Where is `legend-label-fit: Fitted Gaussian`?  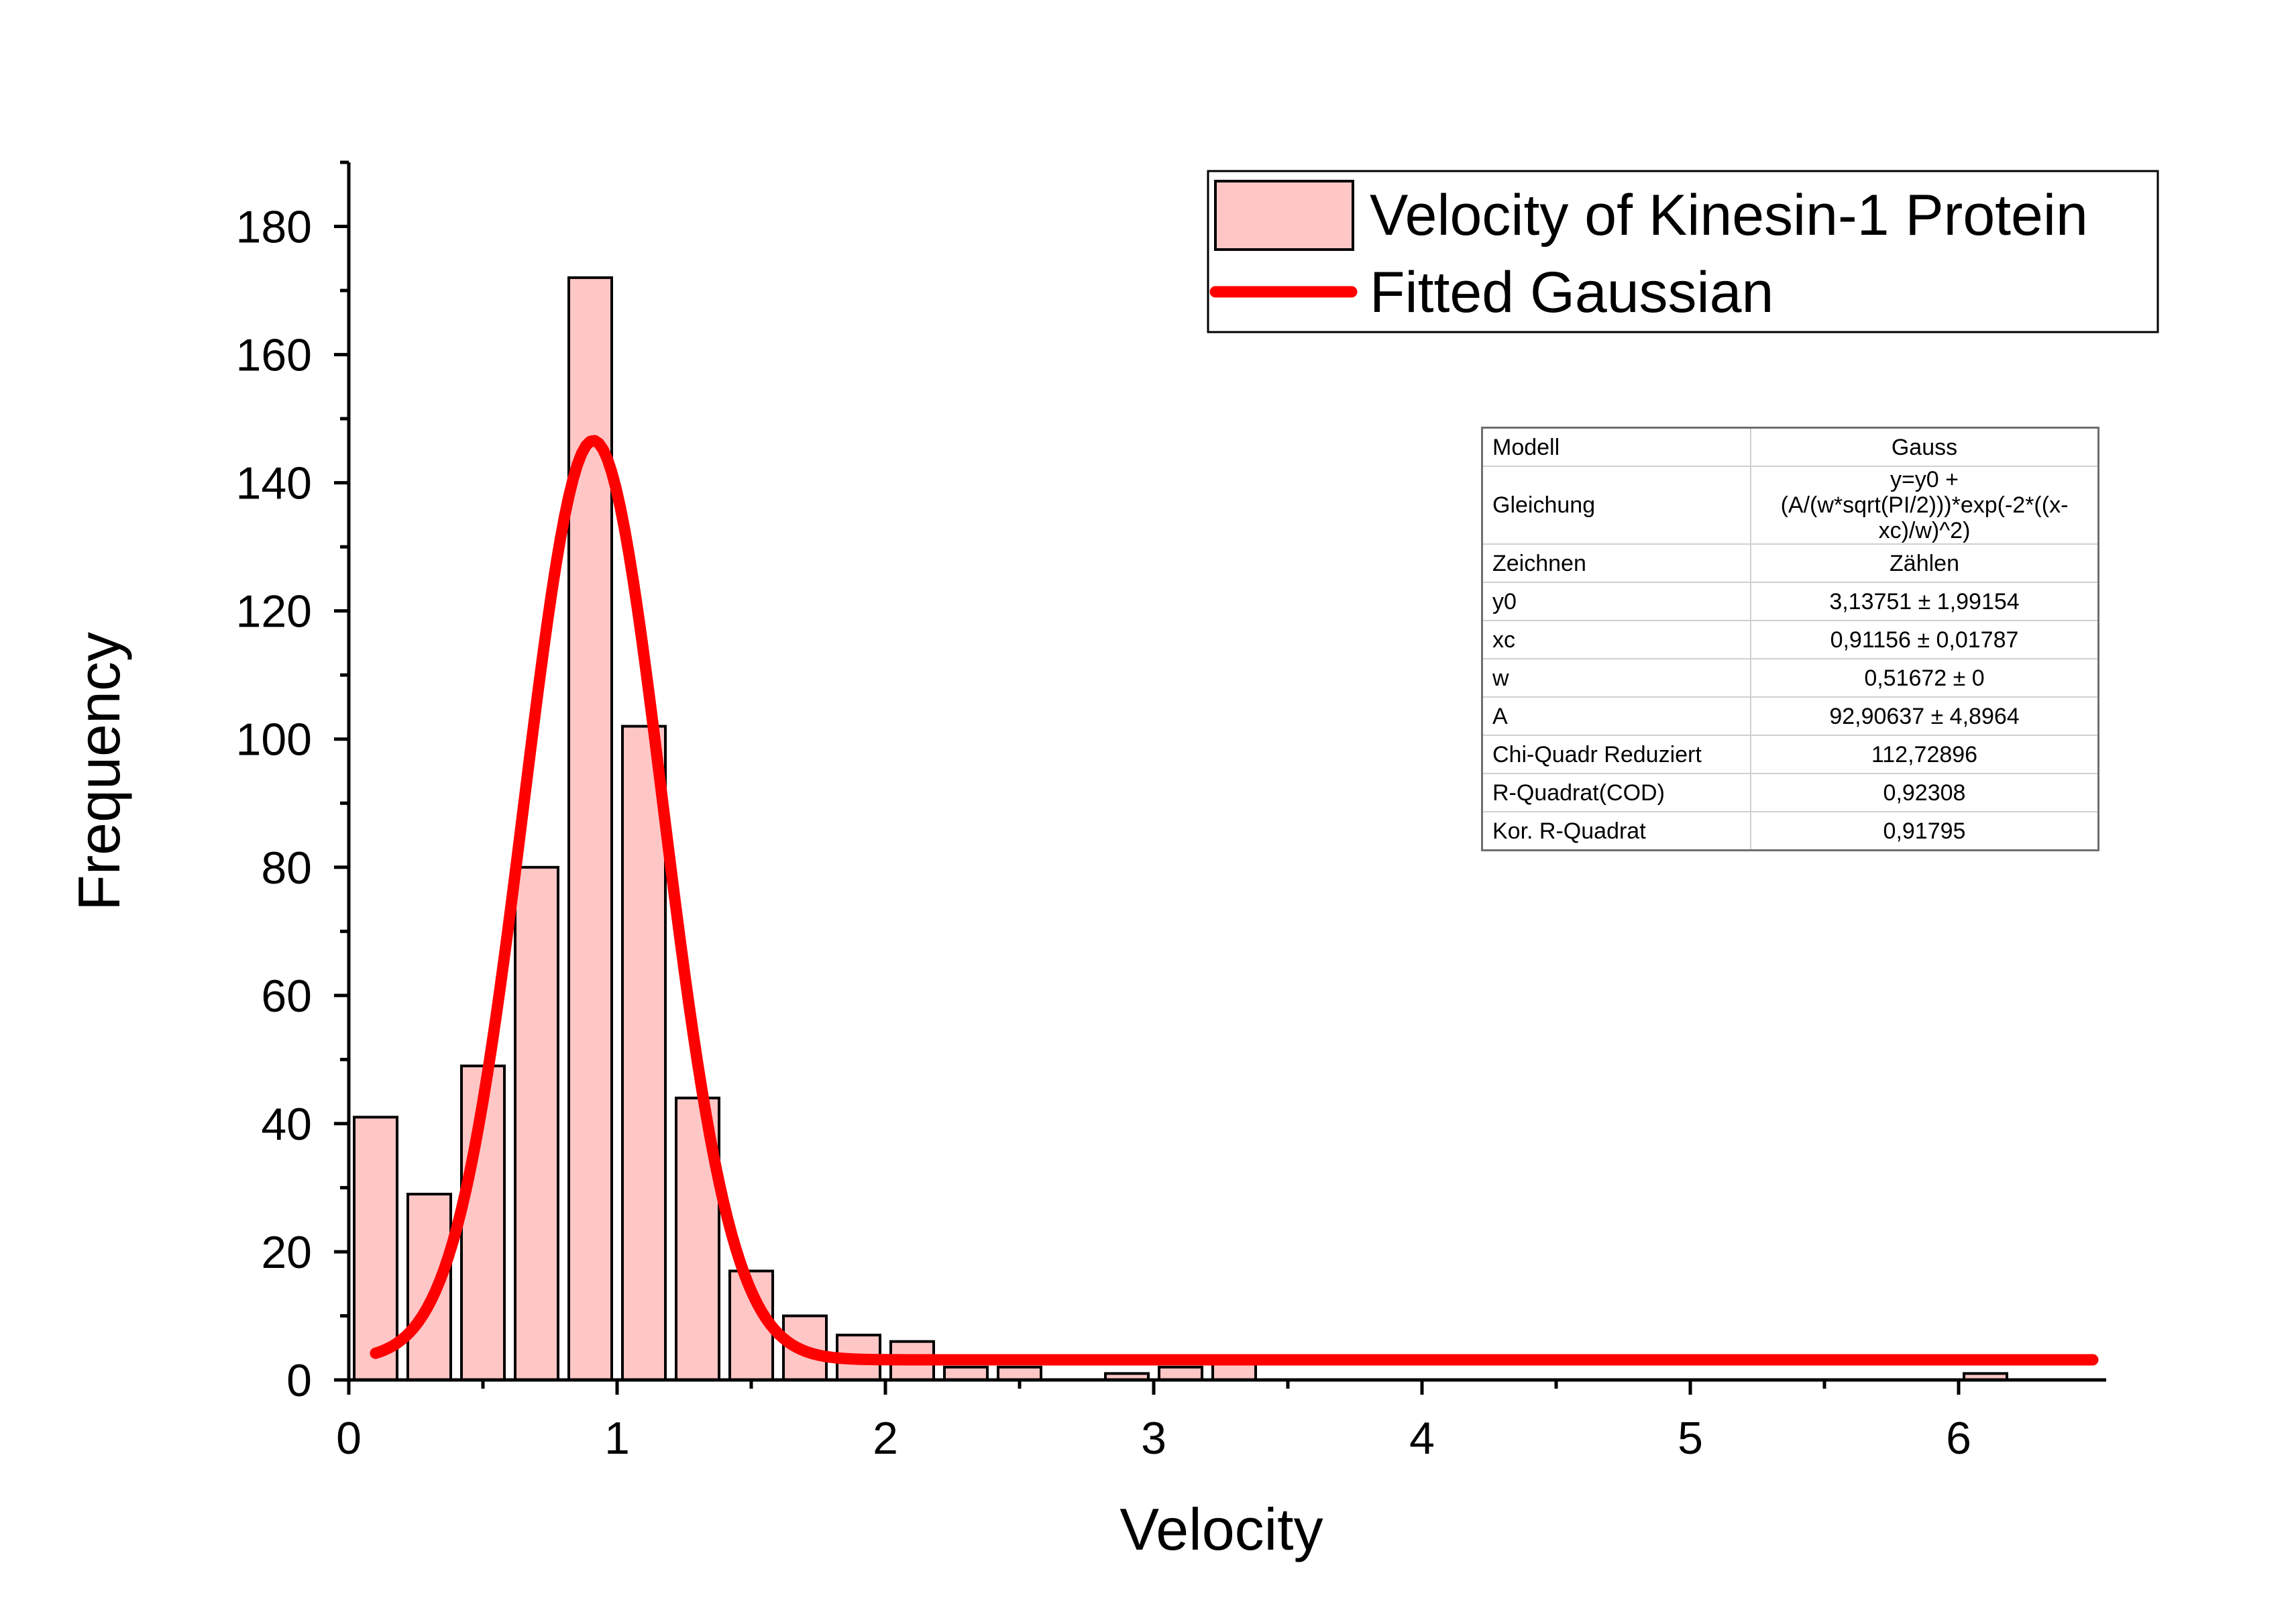 legend-label-fit: Fitted Gaussian is located at coordinates (1571, 292).